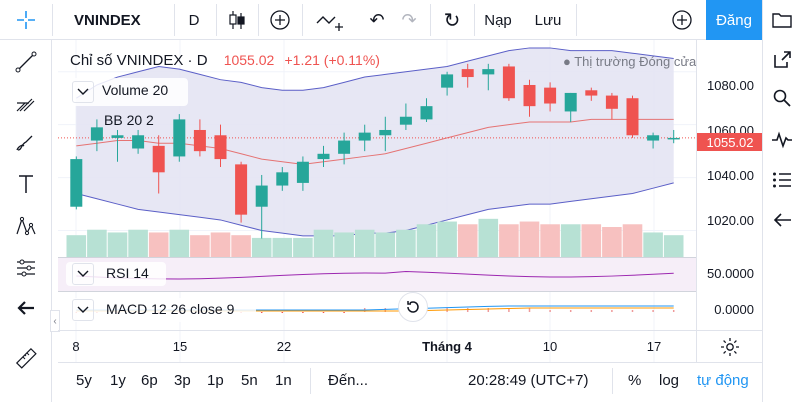 The width and height of the screenshot is (800, 402). What do you see at coordinates (375, 275) in the screenshot?
I see `rsi-line` at bounding box center [375, 275].